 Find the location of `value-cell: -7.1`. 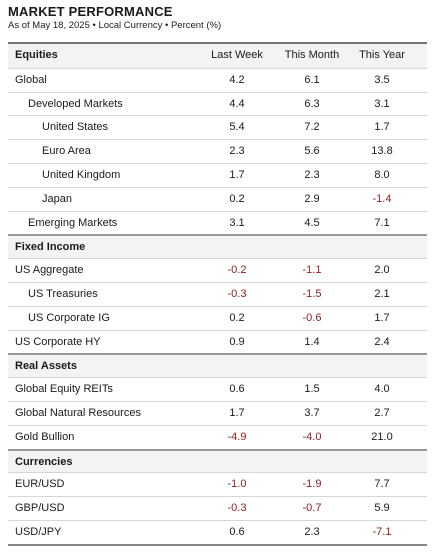

value-cell: -7.1 is located at coordinates (382, 531).